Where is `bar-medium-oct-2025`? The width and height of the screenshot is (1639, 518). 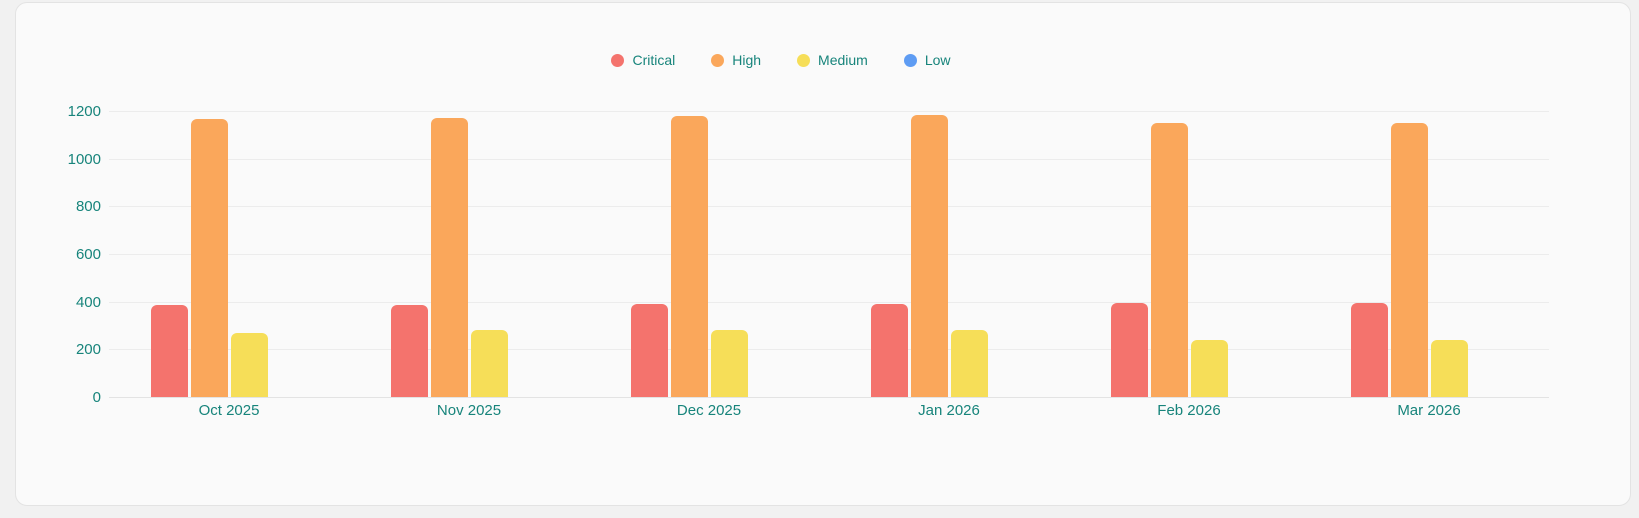 bar-medium-oct-2025 is located at coordinates (249, 365).